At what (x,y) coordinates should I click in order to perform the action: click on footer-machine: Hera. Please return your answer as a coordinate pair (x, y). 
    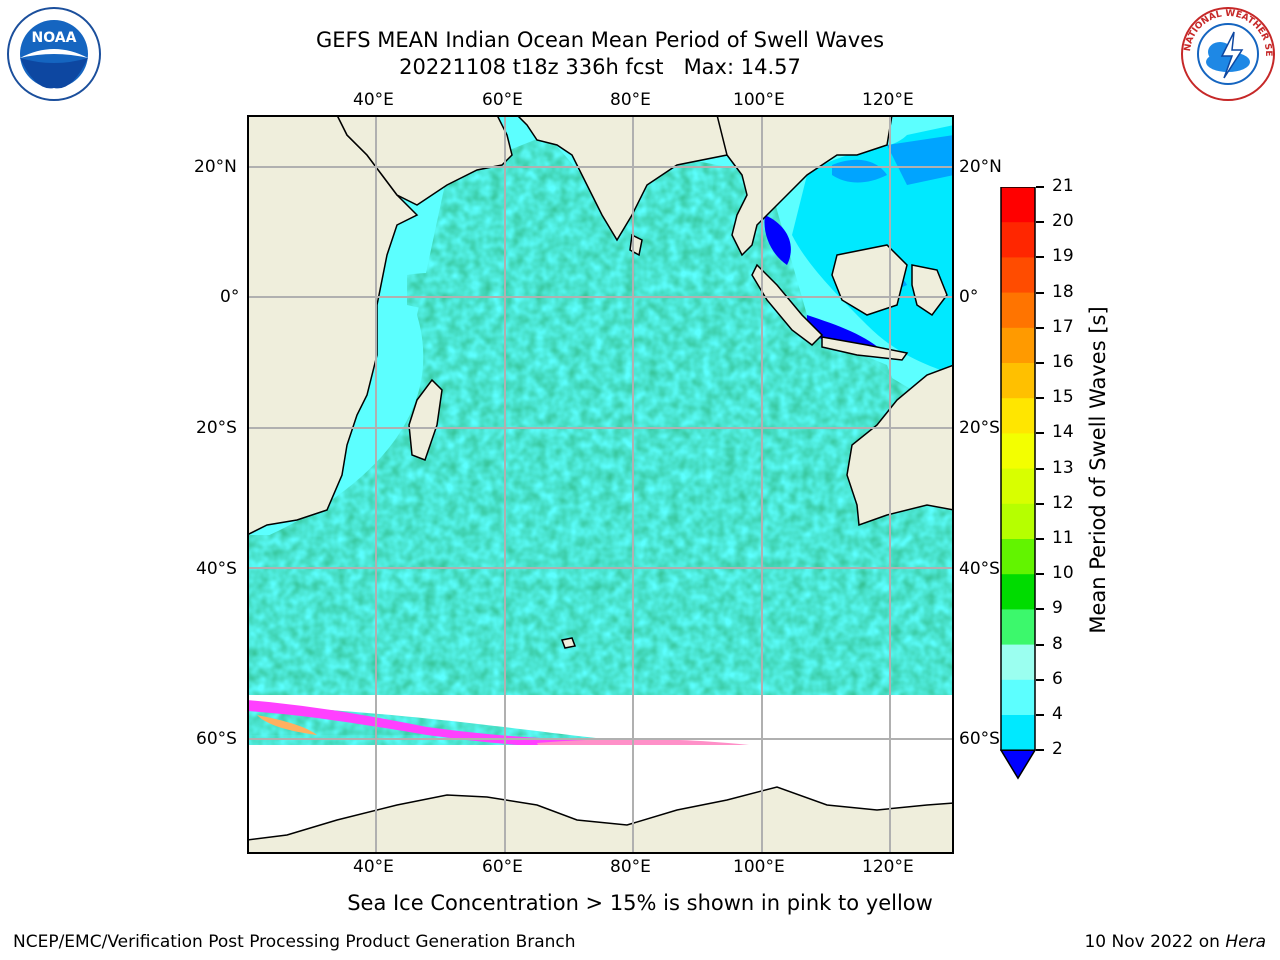
    Looking at the image, I should click on (1245, 942).